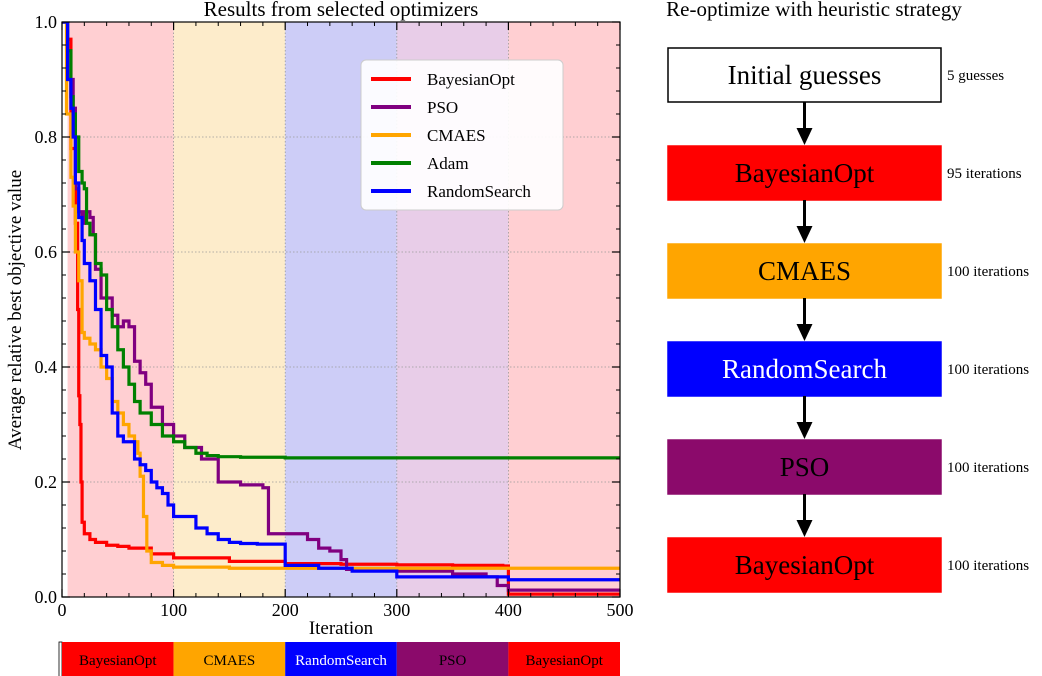 The height and width of the screenshot is (676, 1042). Describe the element at coordinates (442, 107) in the screenshot. I see `legend-label-pso: PSO` at that location.